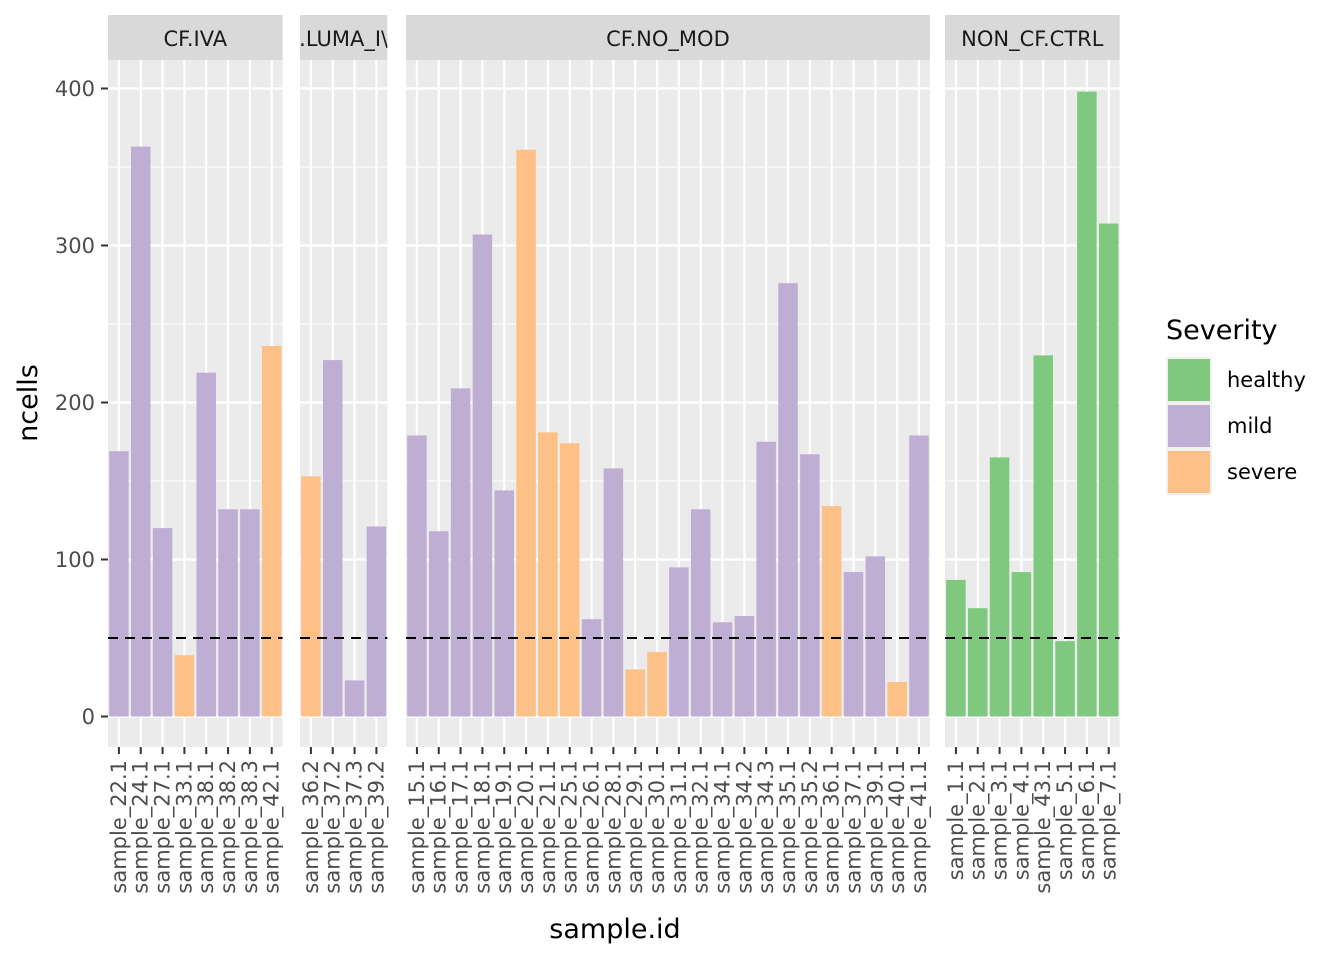  I want to click on x-tick-label: sample_15.1, so click(417, 827).